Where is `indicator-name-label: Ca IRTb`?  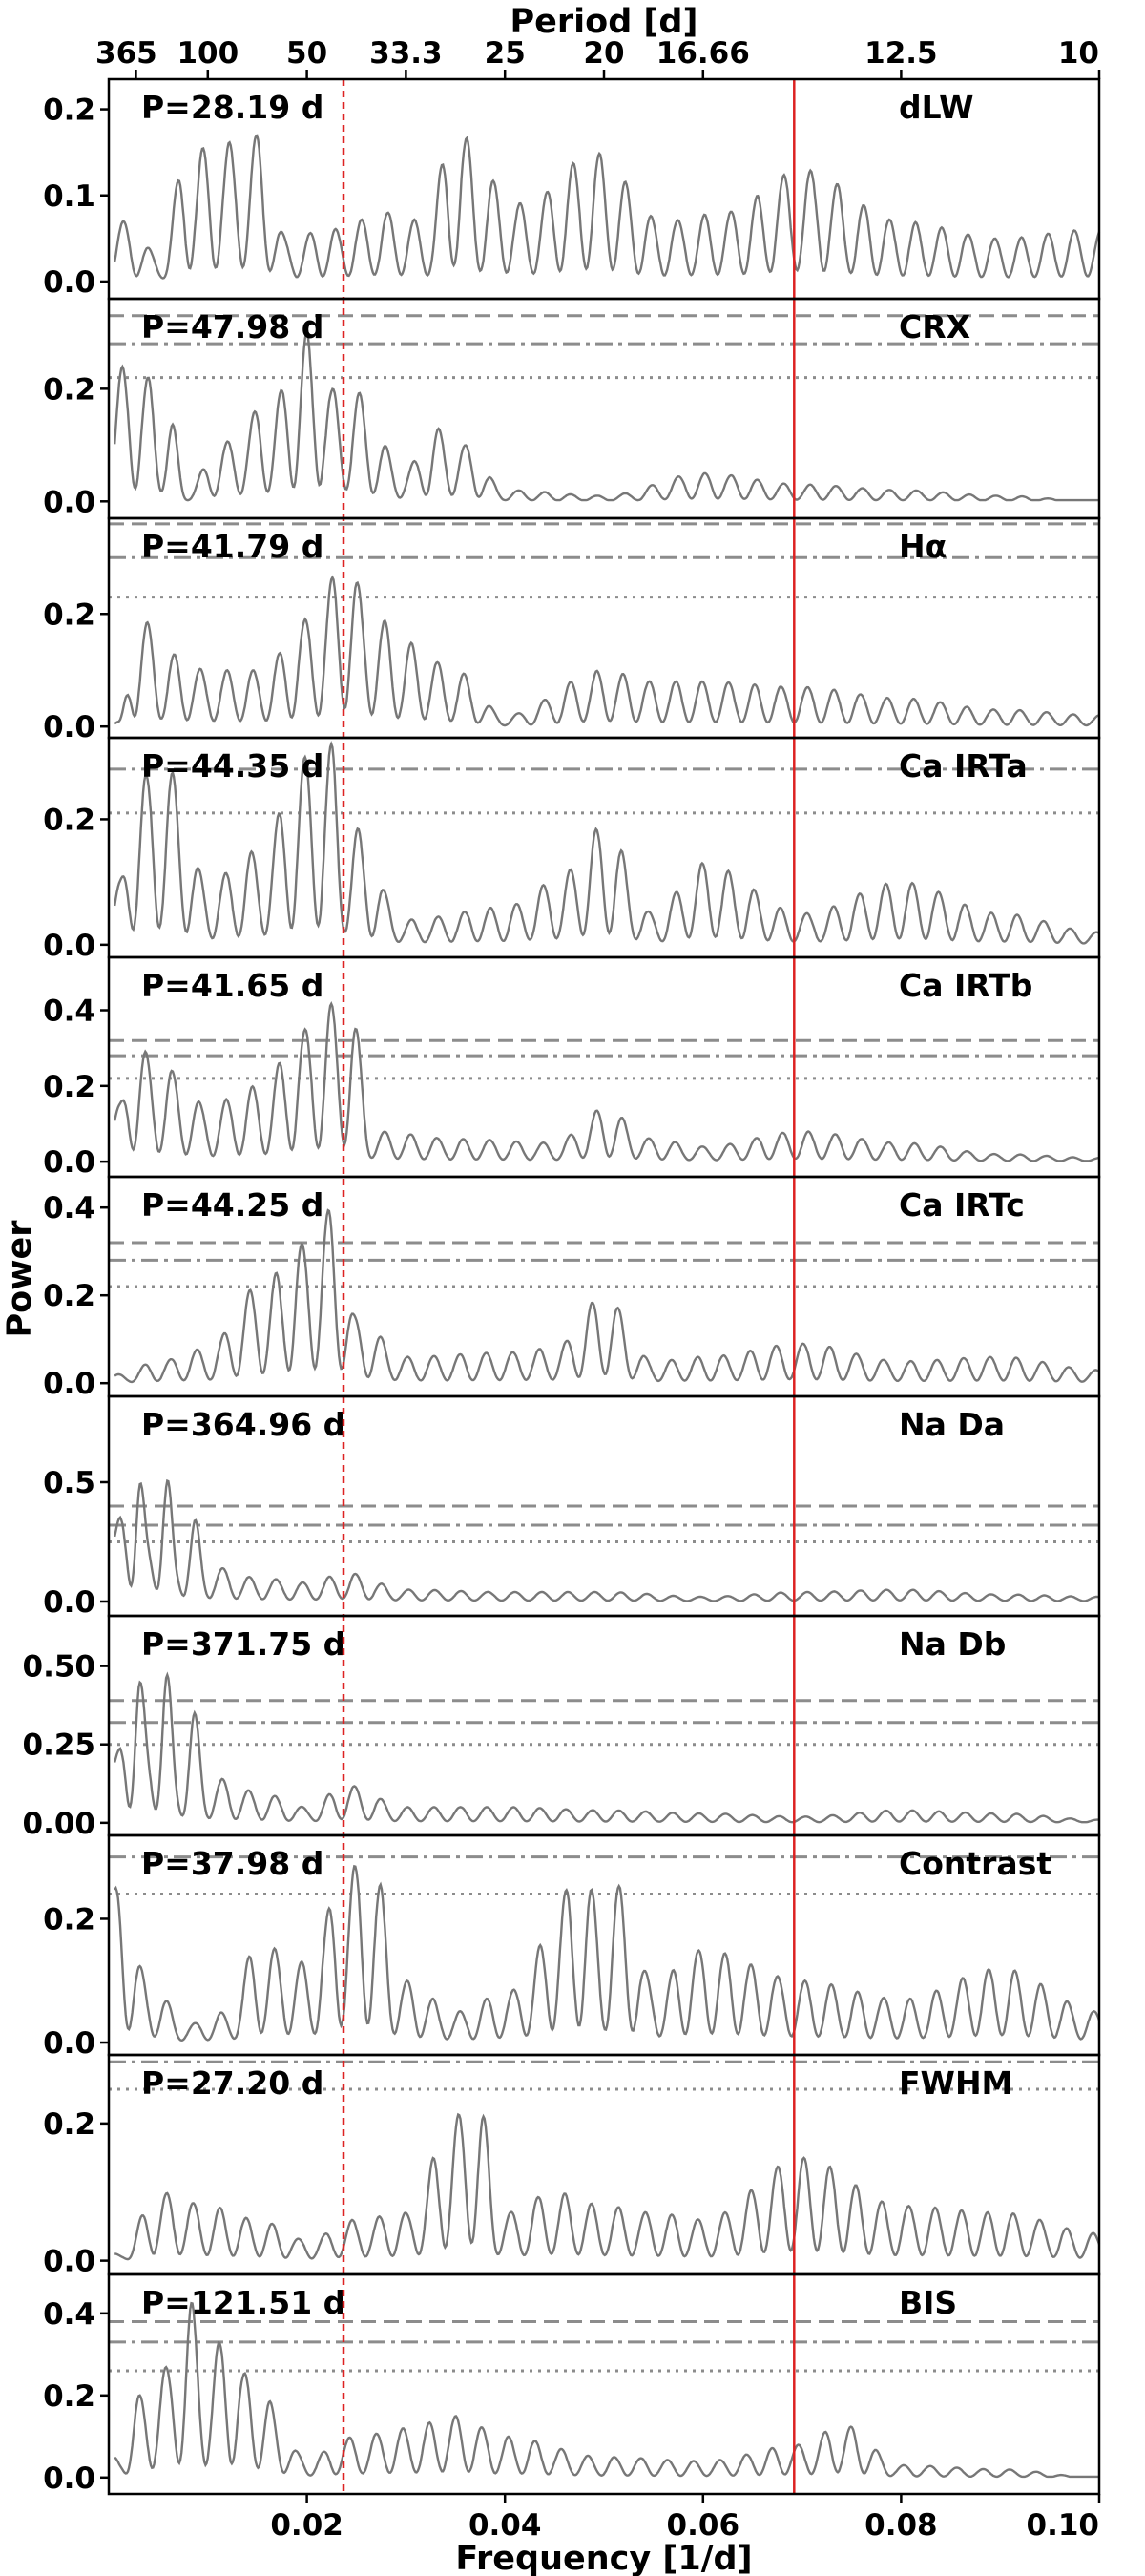
indicator-name-label: Ca IRTb is located at coordinates (966, 985).